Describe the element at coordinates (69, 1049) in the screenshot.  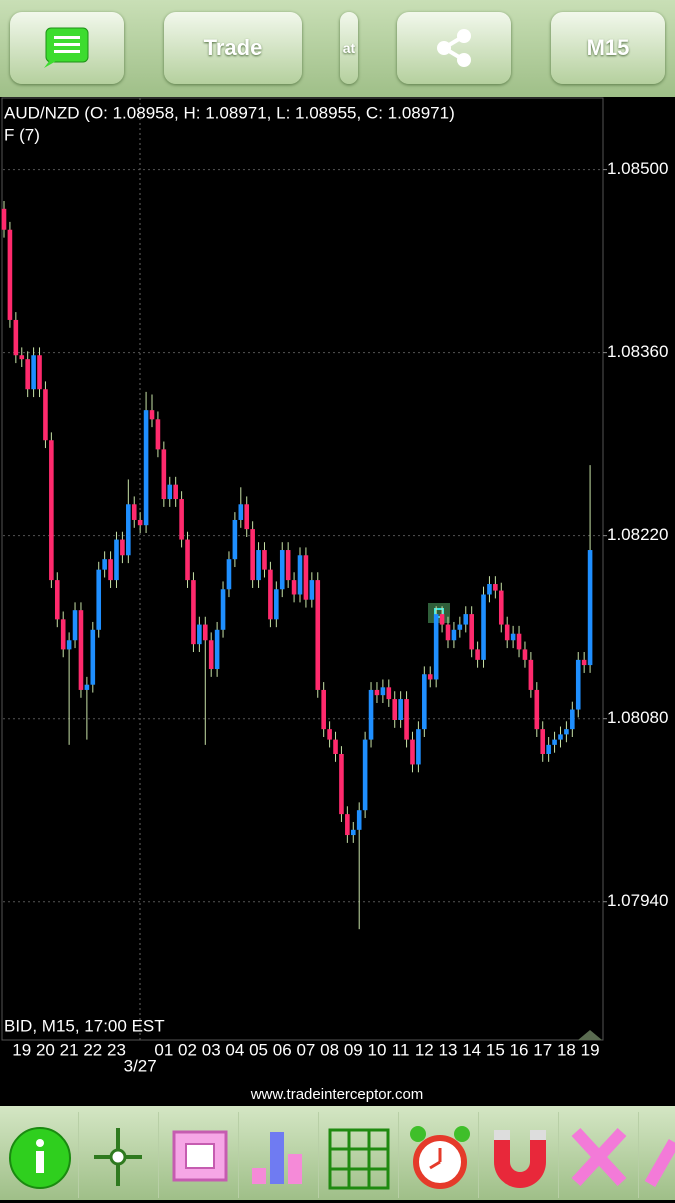
I see `x-tick-label: 21` at that location.